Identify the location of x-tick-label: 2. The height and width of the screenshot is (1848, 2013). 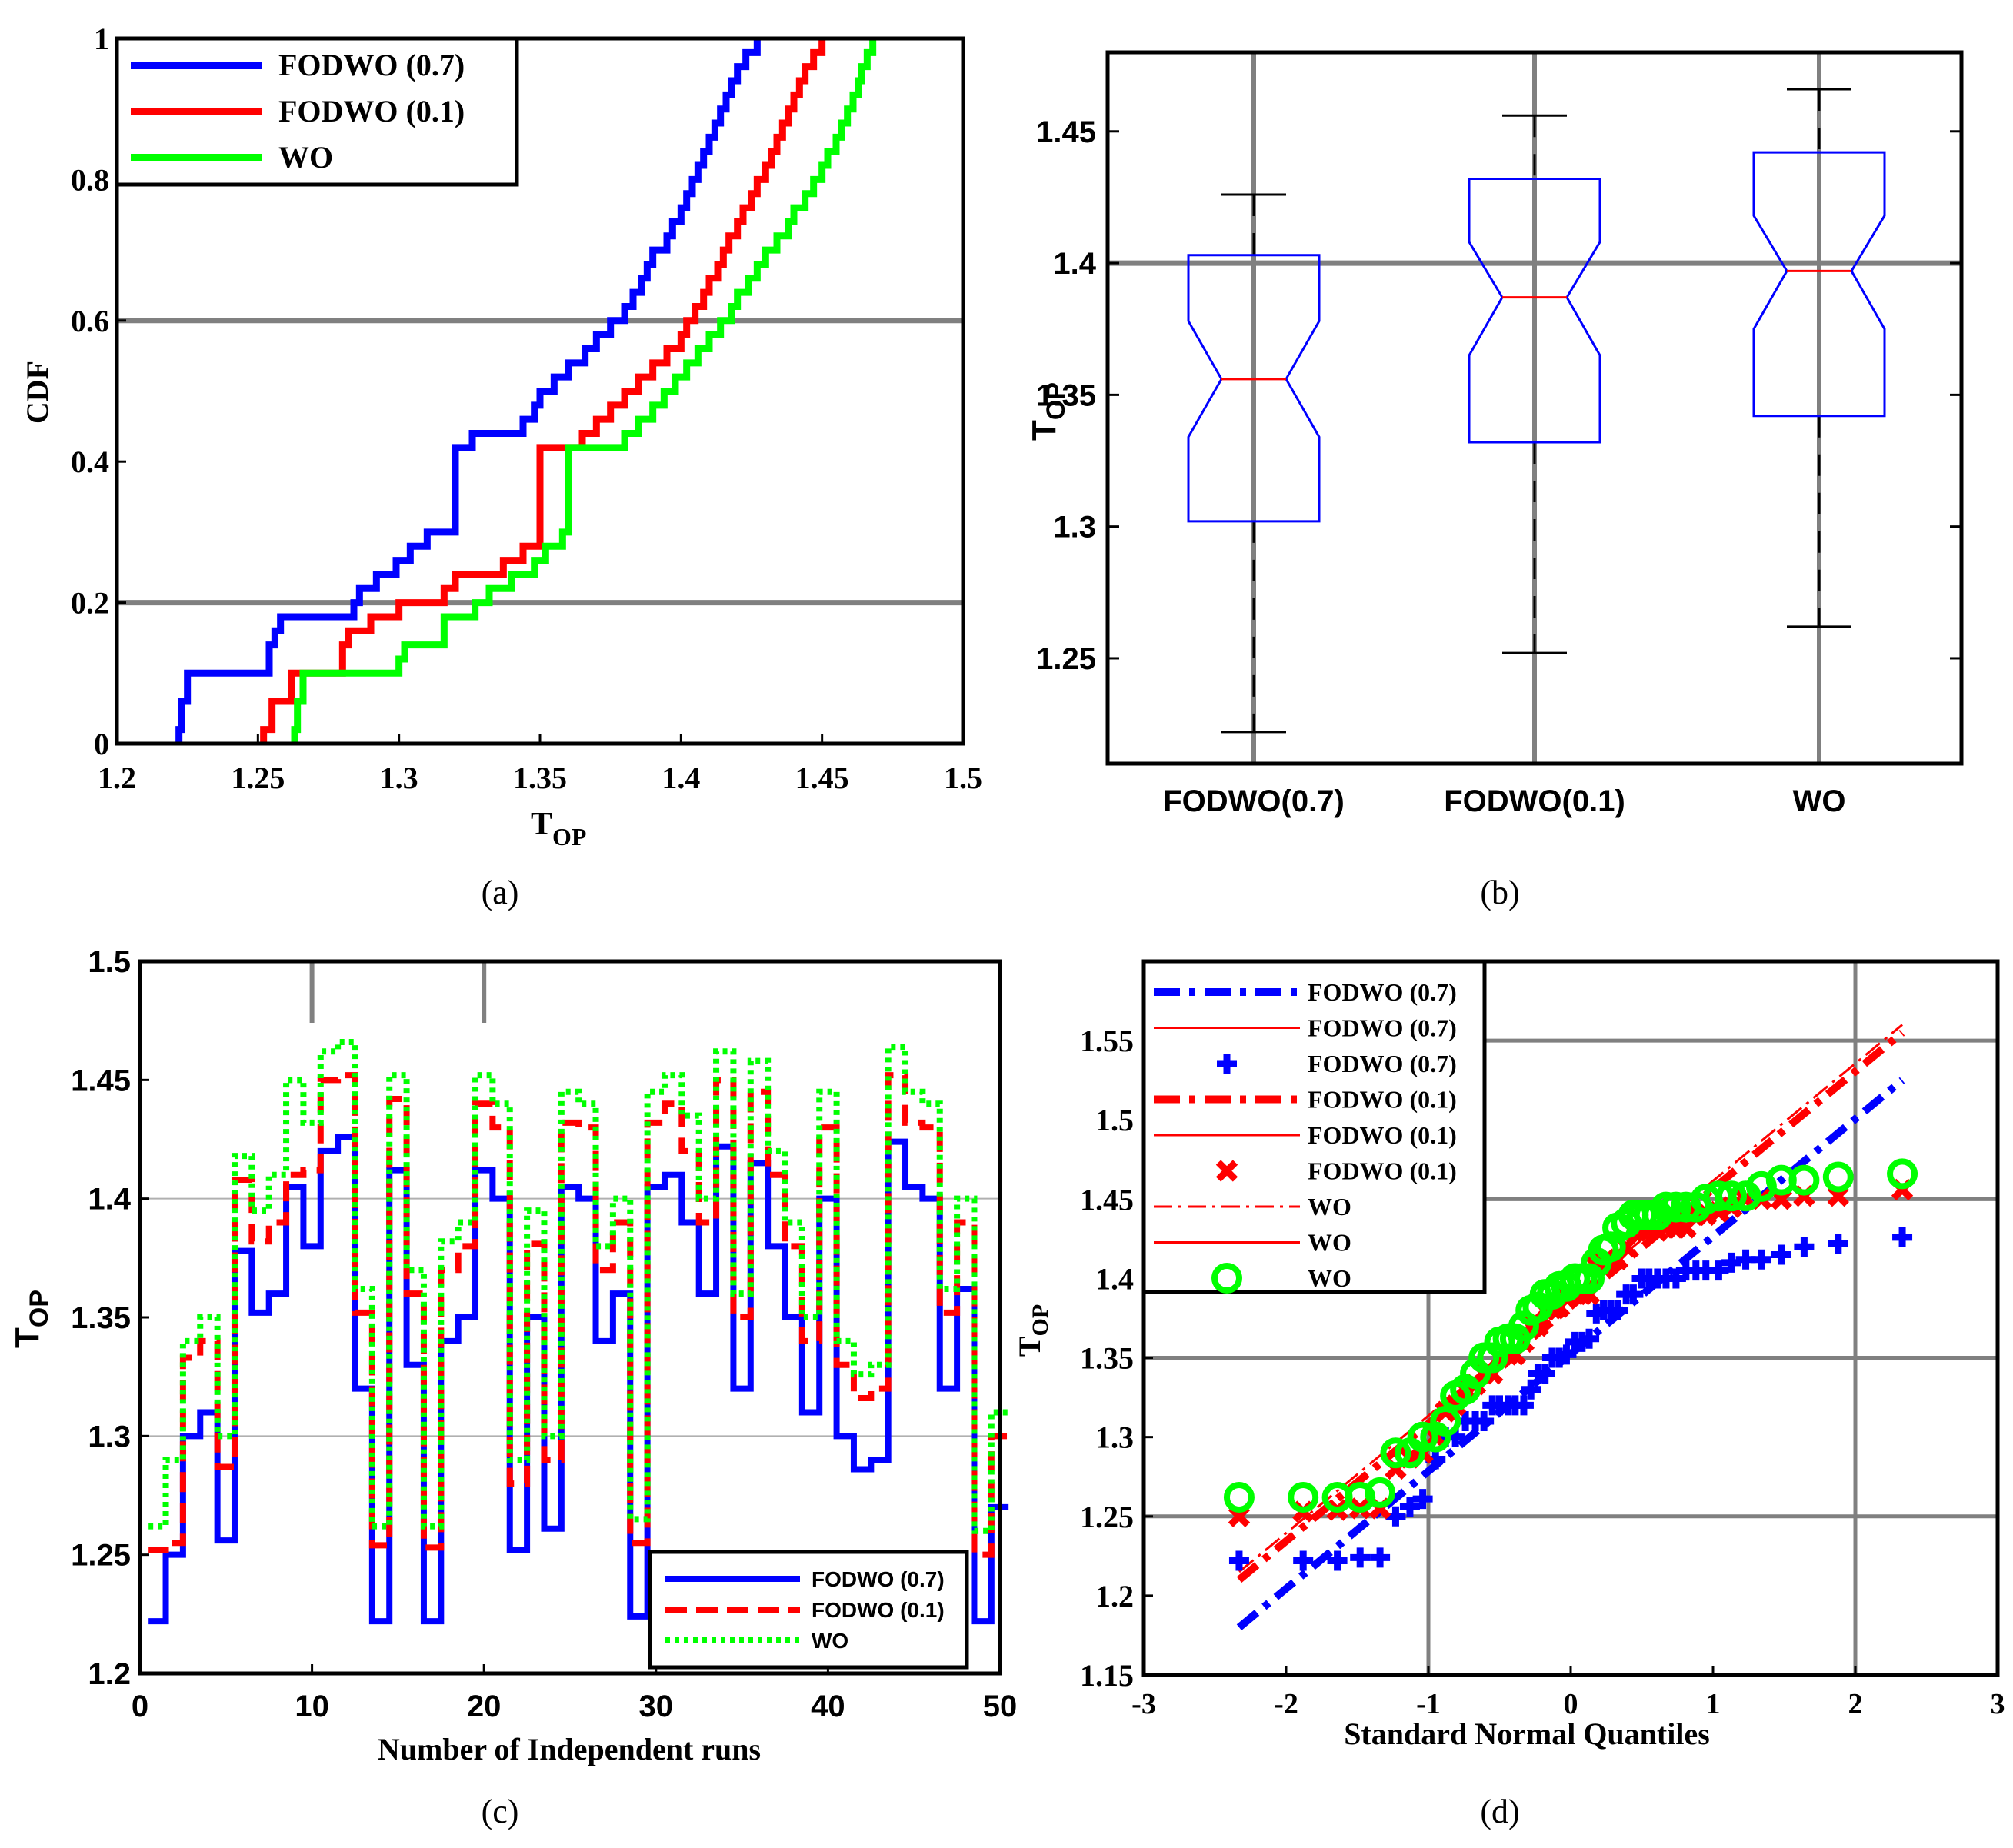
(1855, 1704).